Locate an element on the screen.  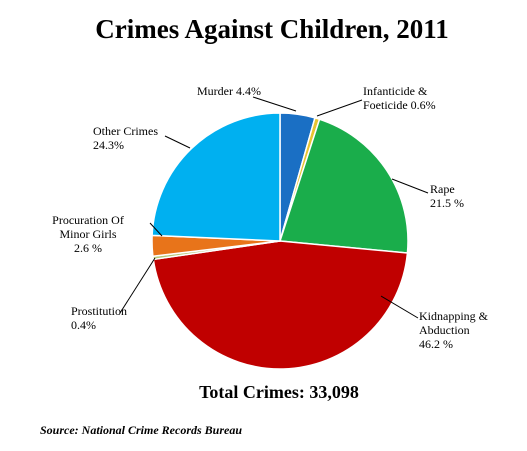
leader-line-rape is located at coordinates (410, 186).